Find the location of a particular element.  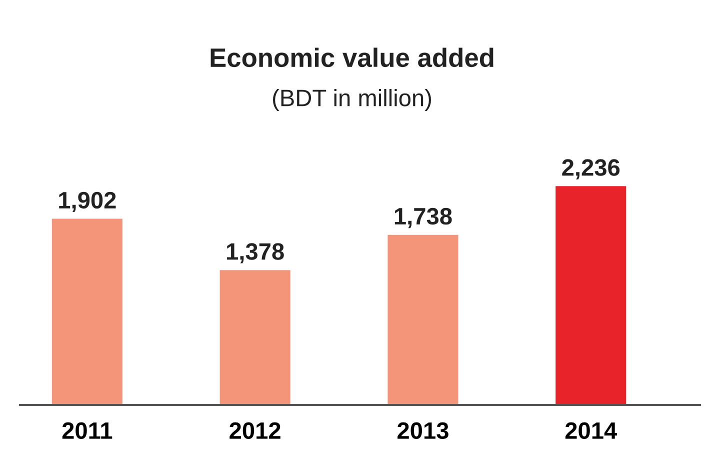

x-tick-label: 2014 is located at coordinates (591, 431).